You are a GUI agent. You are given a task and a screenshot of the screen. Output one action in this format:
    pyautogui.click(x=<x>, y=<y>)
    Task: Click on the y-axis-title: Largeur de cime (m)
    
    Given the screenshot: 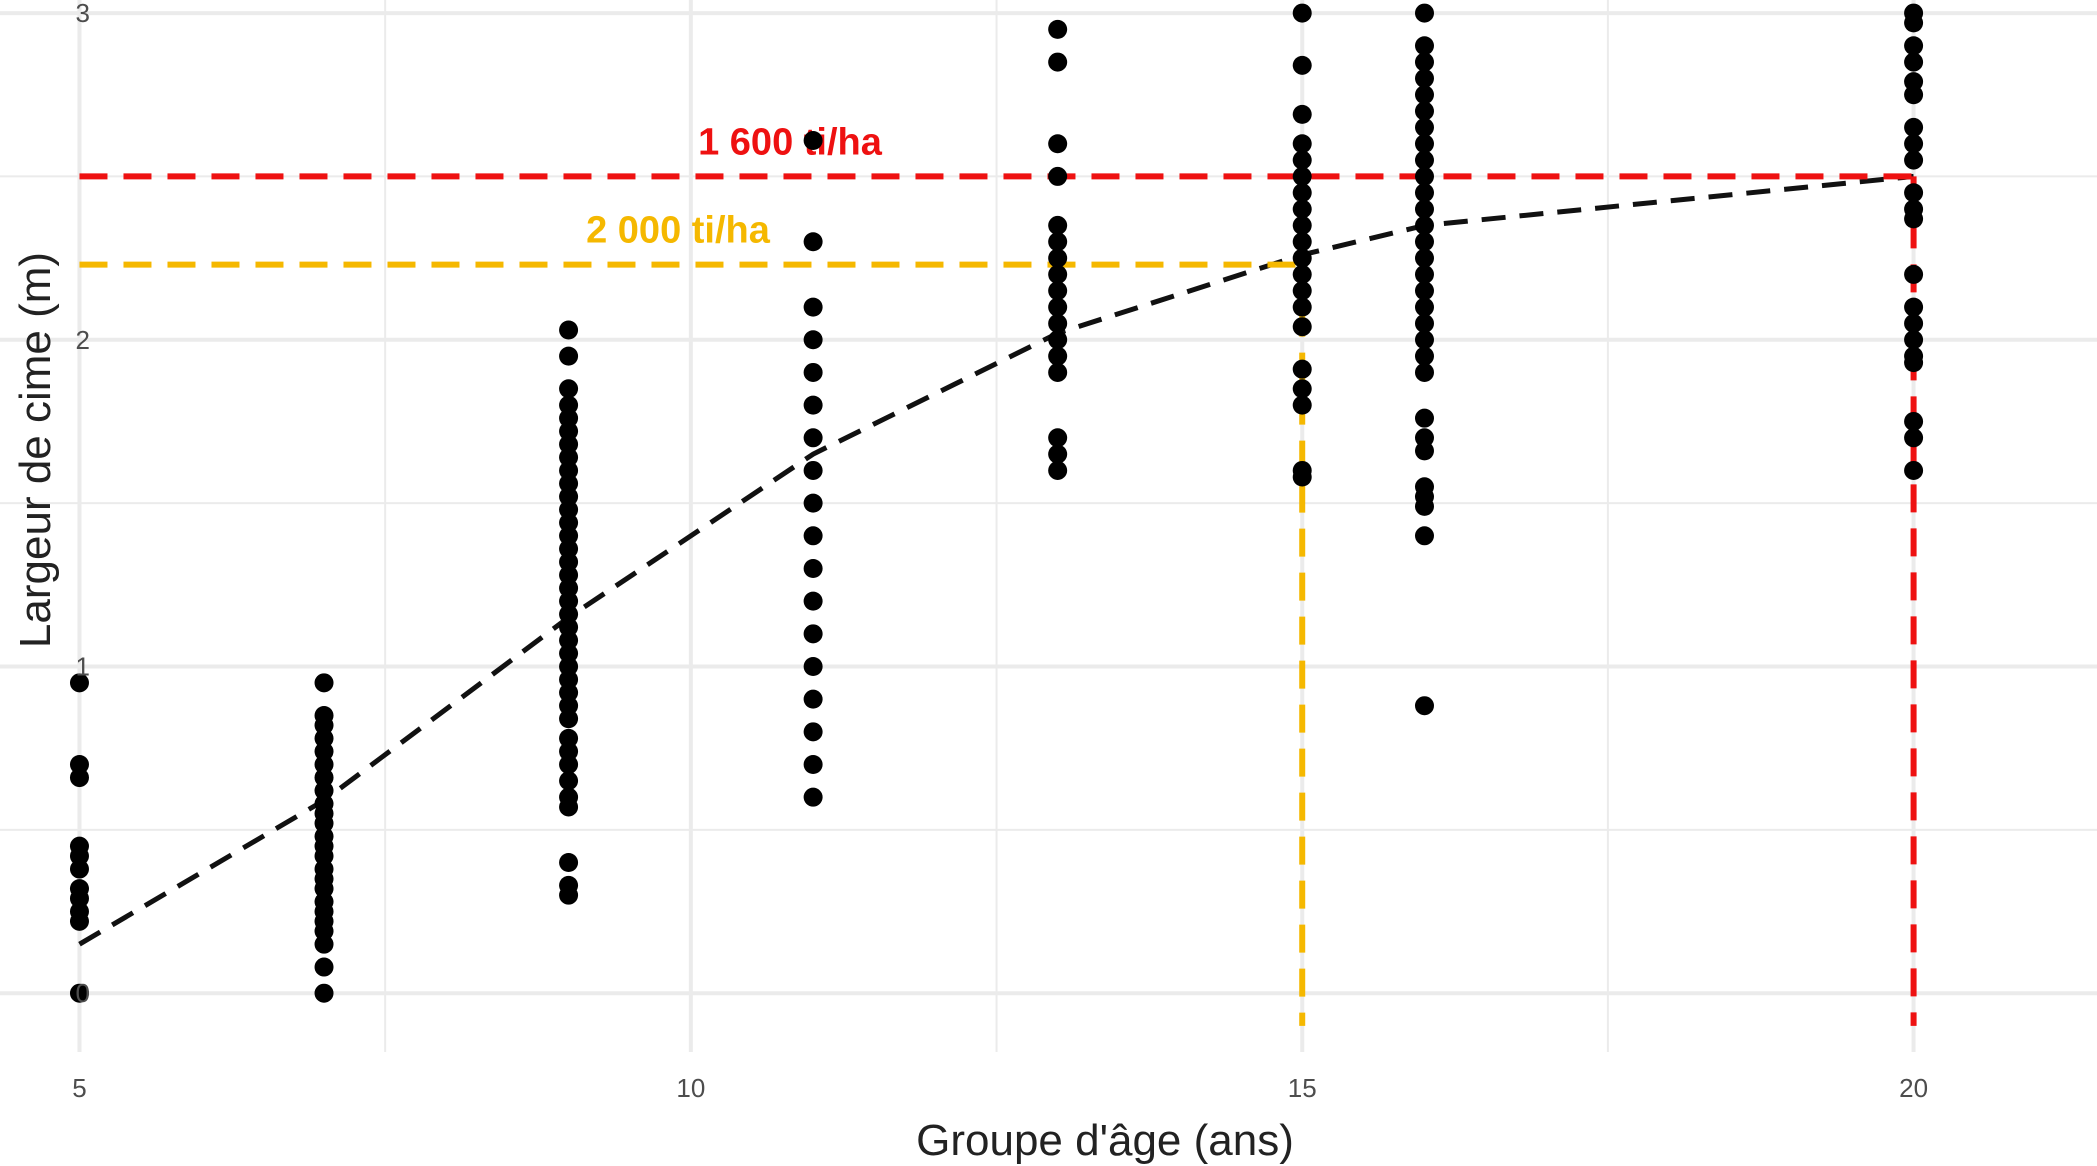 What is the action you would take?
    pyautogui.click(x=35, y=450)
    